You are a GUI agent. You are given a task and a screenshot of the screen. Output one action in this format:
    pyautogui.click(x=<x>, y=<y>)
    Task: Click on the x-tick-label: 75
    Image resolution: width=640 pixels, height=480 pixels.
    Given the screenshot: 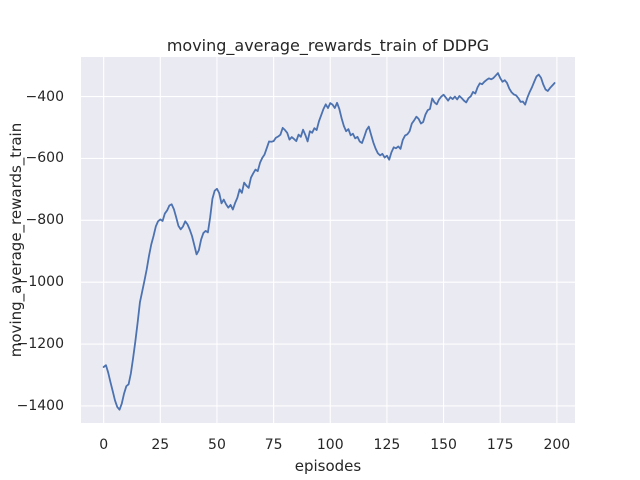 What is the action you would take?
    pyautogui.click(x=273, y=445)
    